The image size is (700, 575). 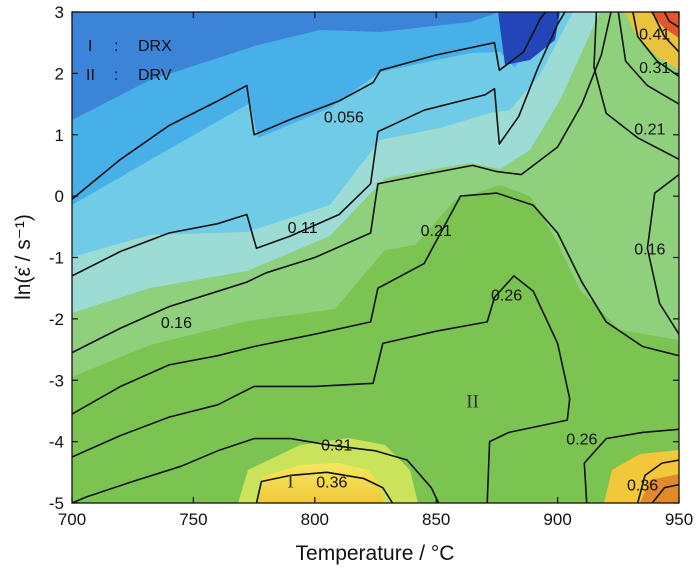 What do you see at coordinates (383, 442) in the screenshot?
I see `region-labels: III` at bounding box center [383, 442].